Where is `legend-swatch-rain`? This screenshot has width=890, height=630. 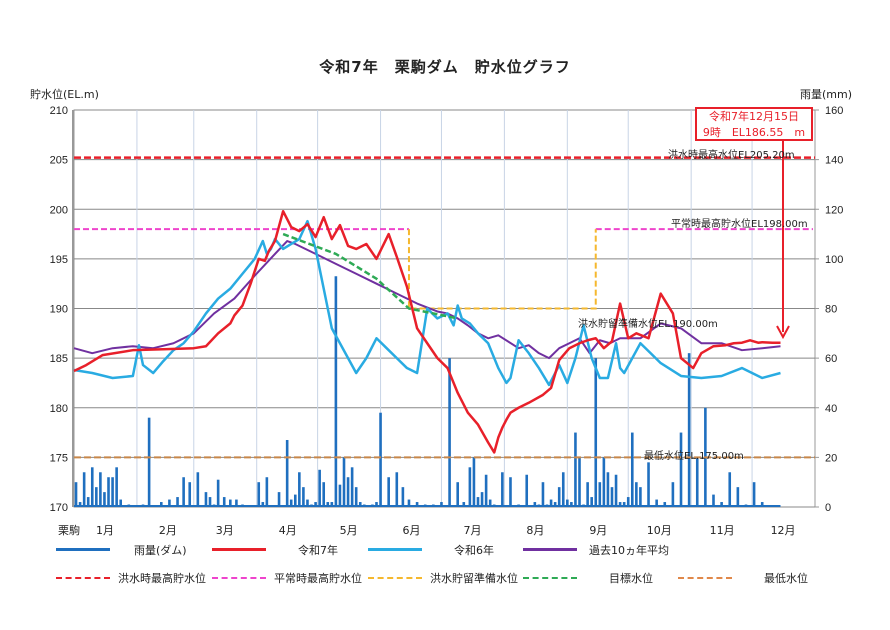
legend-swatch-rain is located at coordinates (83, 549).